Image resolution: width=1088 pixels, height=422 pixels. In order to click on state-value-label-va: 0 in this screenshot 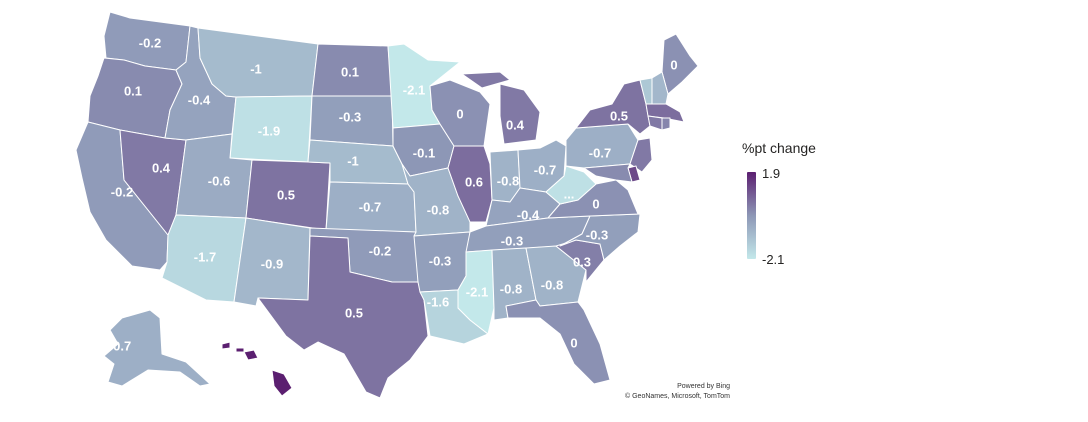, I will do `click(595, 204)`.